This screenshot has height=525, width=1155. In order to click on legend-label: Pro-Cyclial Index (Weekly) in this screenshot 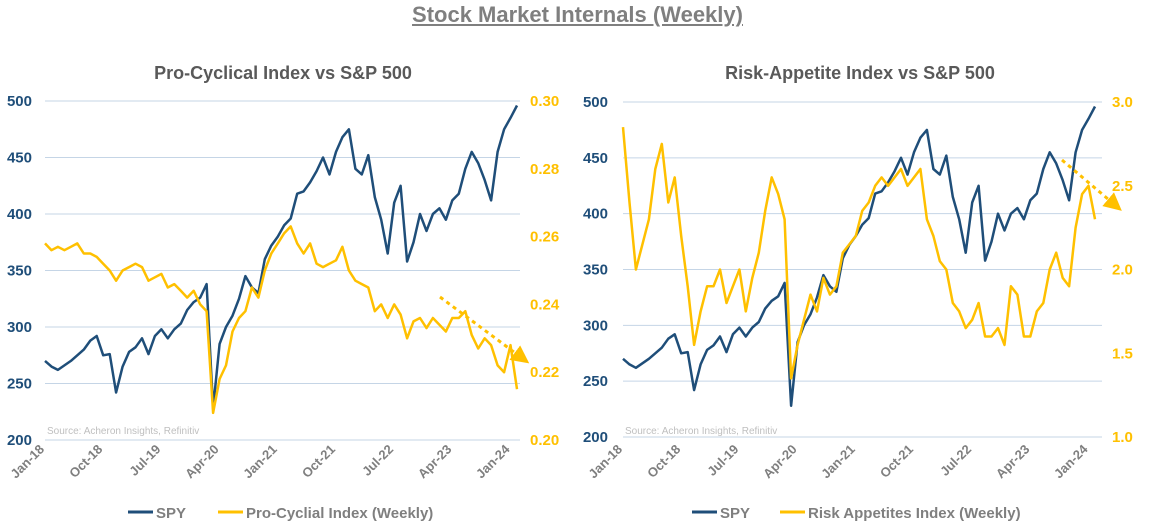, I will do `click(339, 513)`.